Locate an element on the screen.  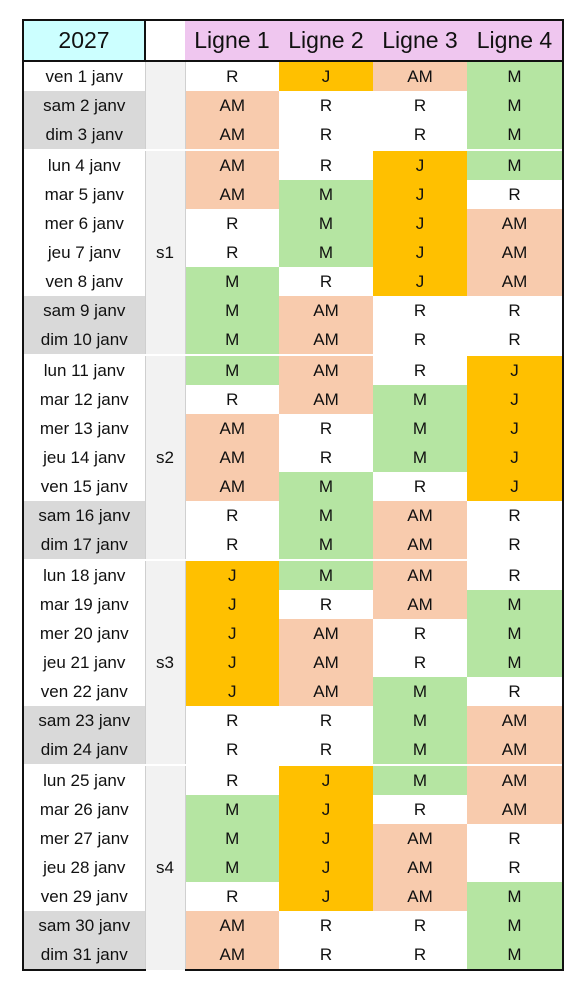
date-cell: sam 30 janv is located at coordinates (84, 925).